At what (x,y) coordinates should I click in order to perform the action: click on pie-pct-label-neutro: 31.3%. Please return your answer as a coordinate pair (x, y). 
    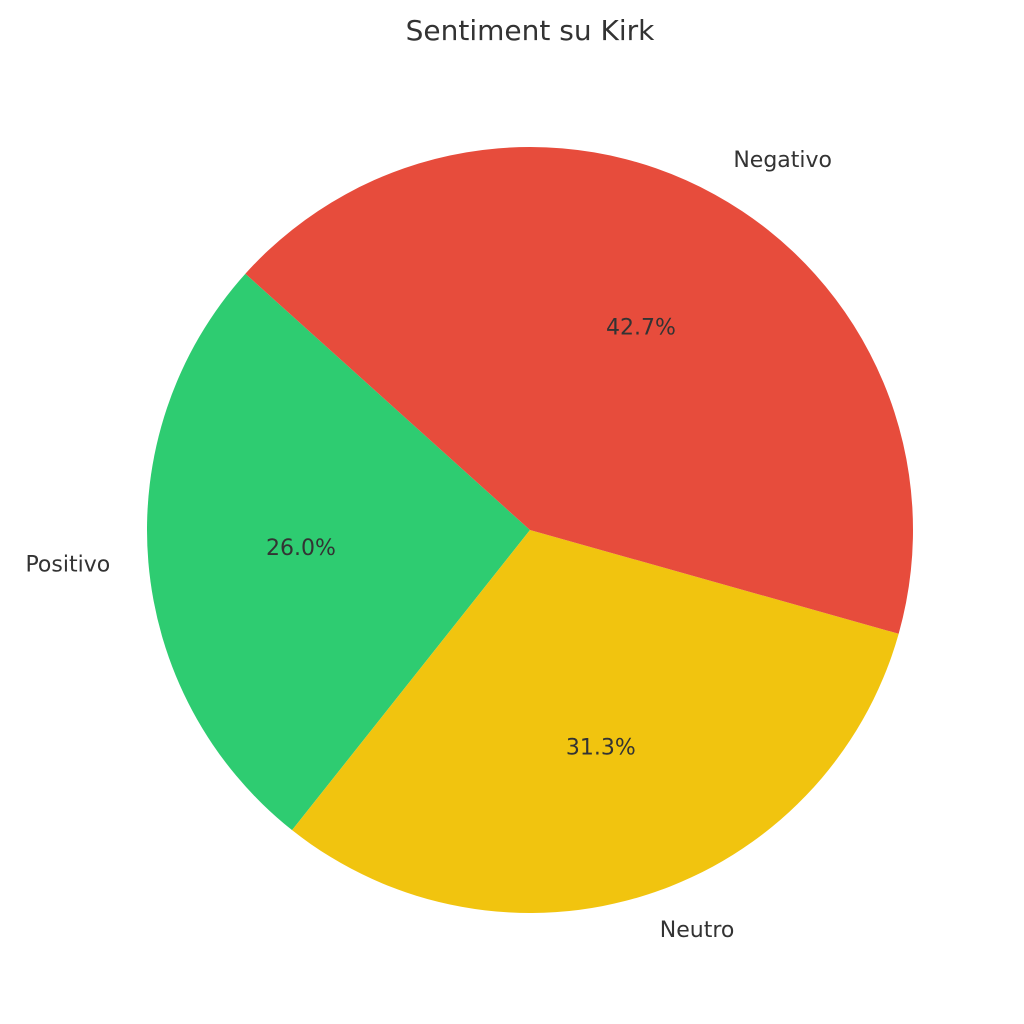
    Looking at the image, I should click on (601, 748).